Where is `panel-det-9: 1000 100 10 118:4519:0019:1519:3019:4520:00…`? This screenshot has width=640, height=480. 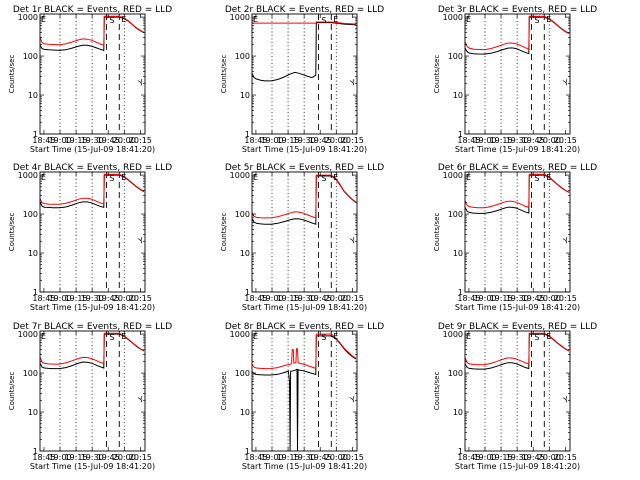
panel-det-9: 1000 100 10 118:4519:0019:1519:3019:4520:00… is located at coordinates (515, 396).